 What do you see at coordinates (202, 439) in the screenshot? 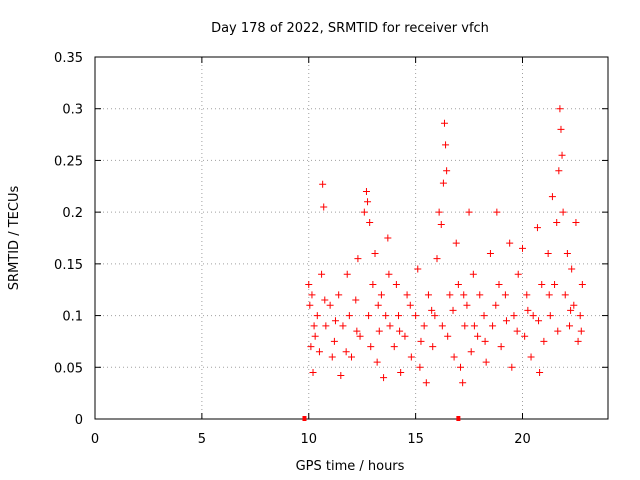
I see `x-tick-label: 5` at bounding box center [202, 439].